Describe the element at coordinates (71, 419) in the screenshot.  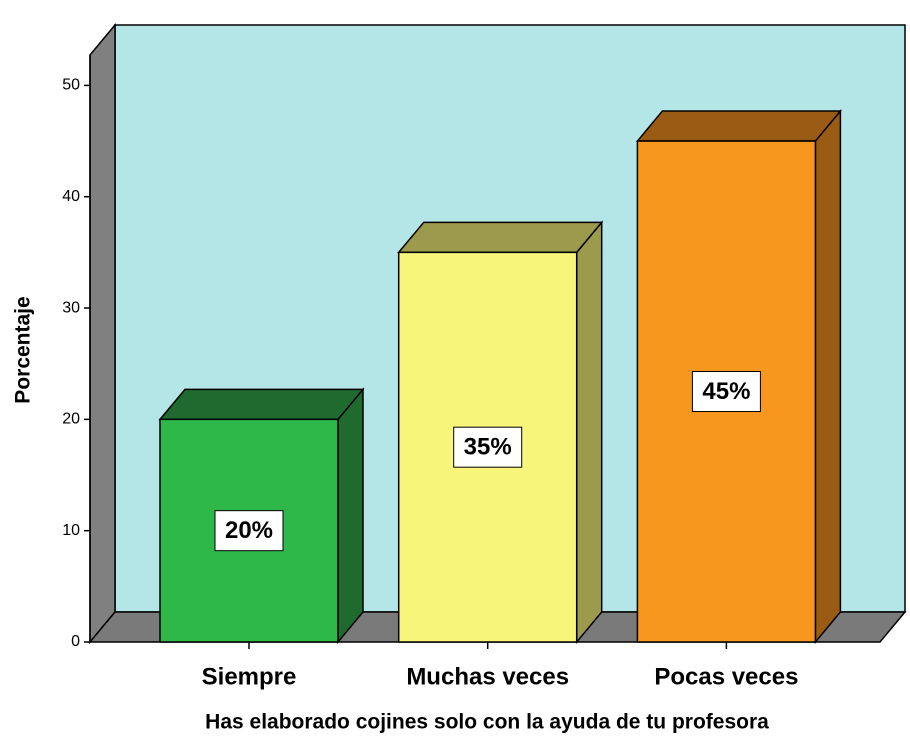
I see `y-tick-label: 20` at that location.